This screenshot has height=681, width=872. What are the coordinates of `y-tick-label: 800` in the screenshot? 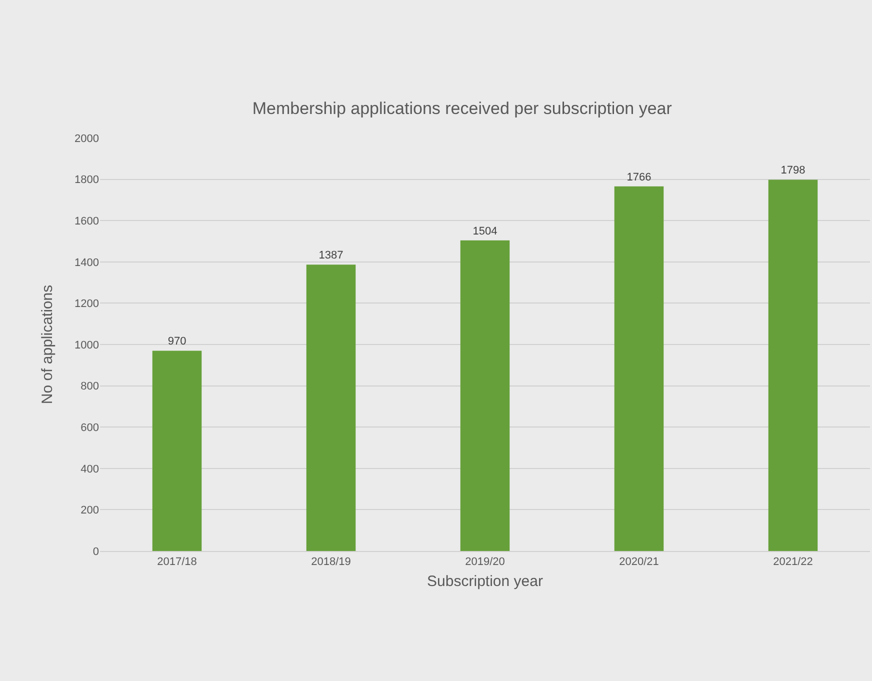 It's located at (89, 386).